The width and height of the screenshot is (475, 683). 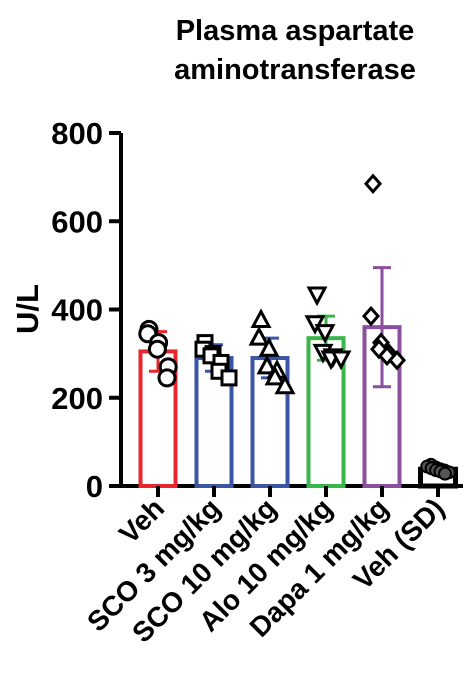 I want to click on y-tick-label: 600, so click(x=77, y=221).